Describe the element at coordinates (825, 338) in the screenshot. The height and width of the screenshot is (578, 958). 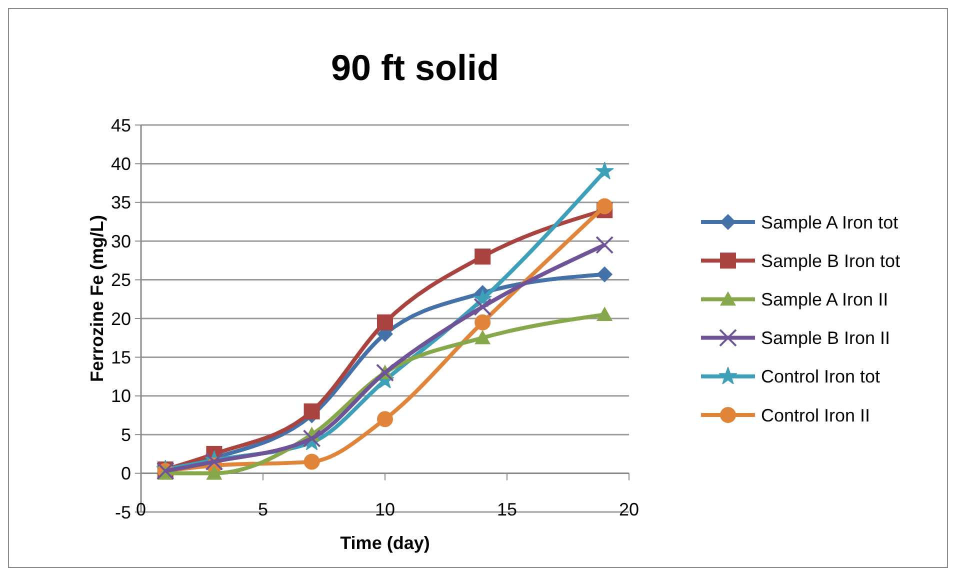
I see `legend-label: Sample B Iron II` at that location.